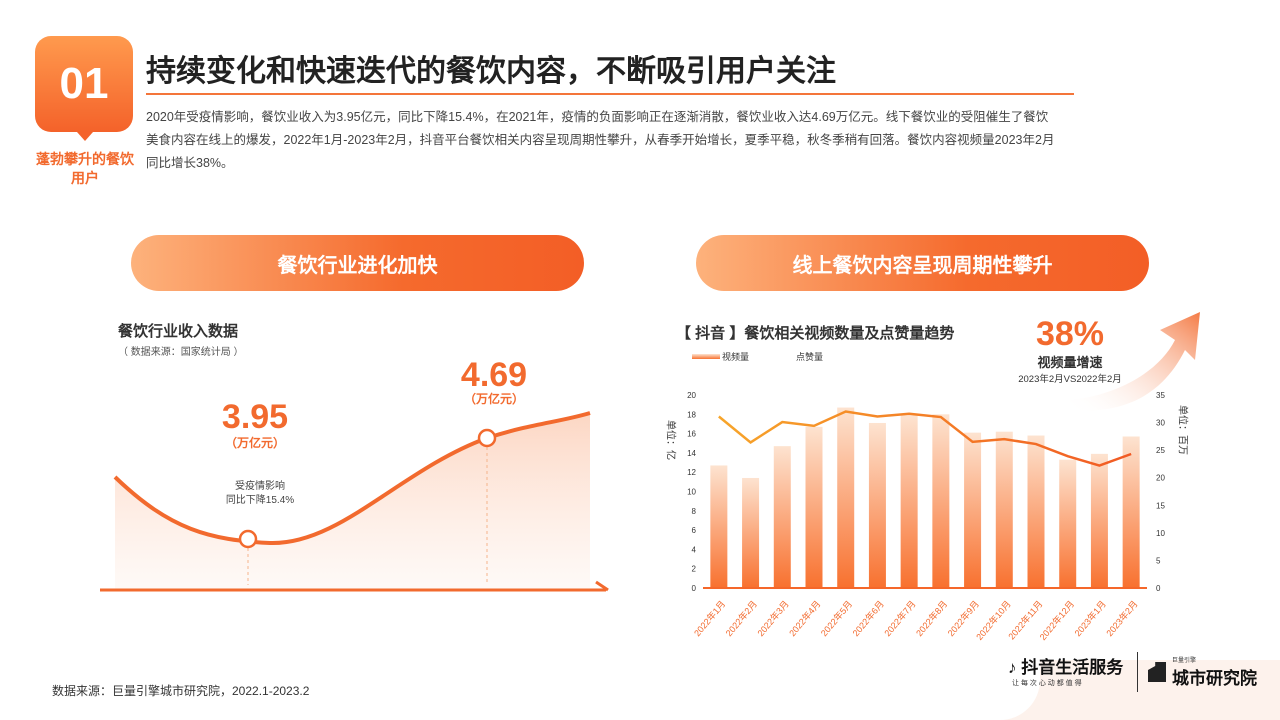 The height and width of the screenshot is (720, 1280). What do you see at coordinates (670, 440) in the screenshot?
I see `y-axis-label: 单位：亿` at bounding box center [670, 440].